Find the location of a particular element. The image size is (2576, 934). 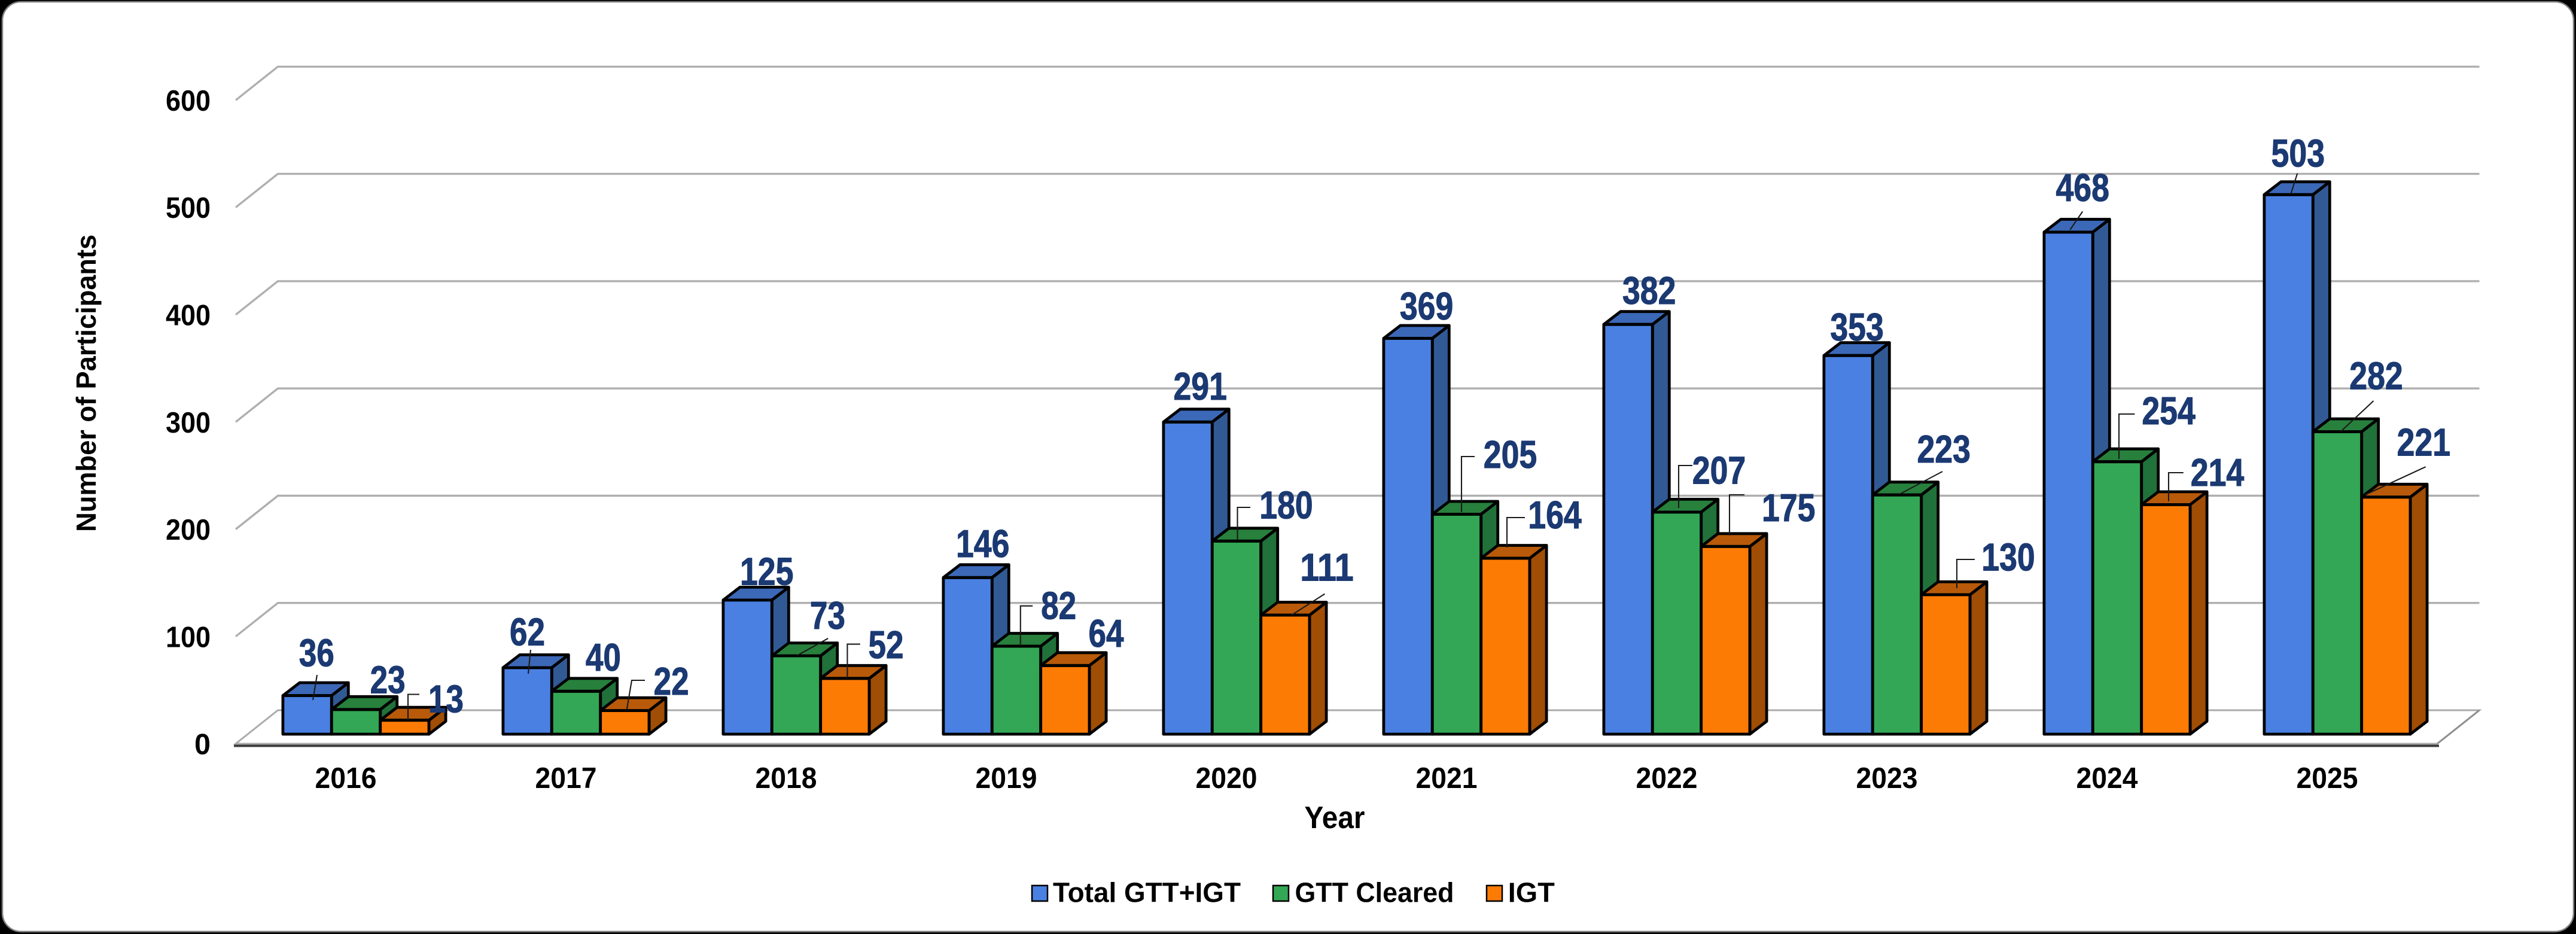

svg-text: 2016 is located at coordinates (346, 778).